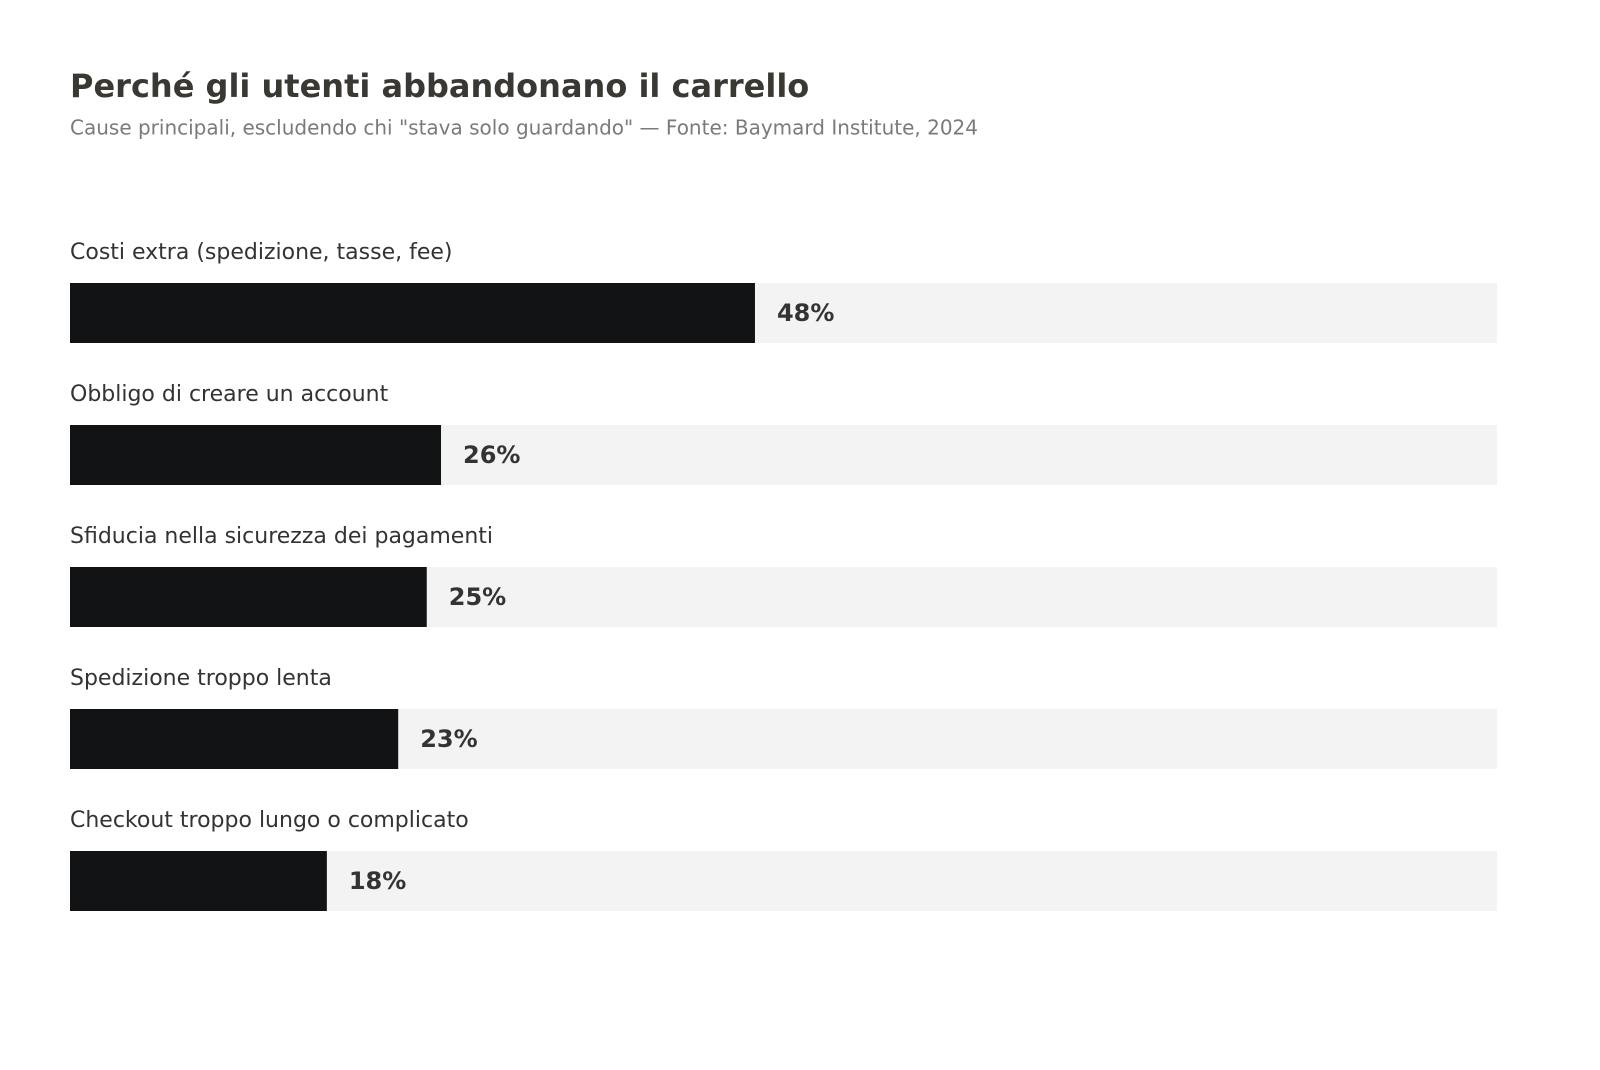  What do you see at coordinates (491, 455) in the screenshot?
I see `value-label: 26%` at bounding box center [491, 455].